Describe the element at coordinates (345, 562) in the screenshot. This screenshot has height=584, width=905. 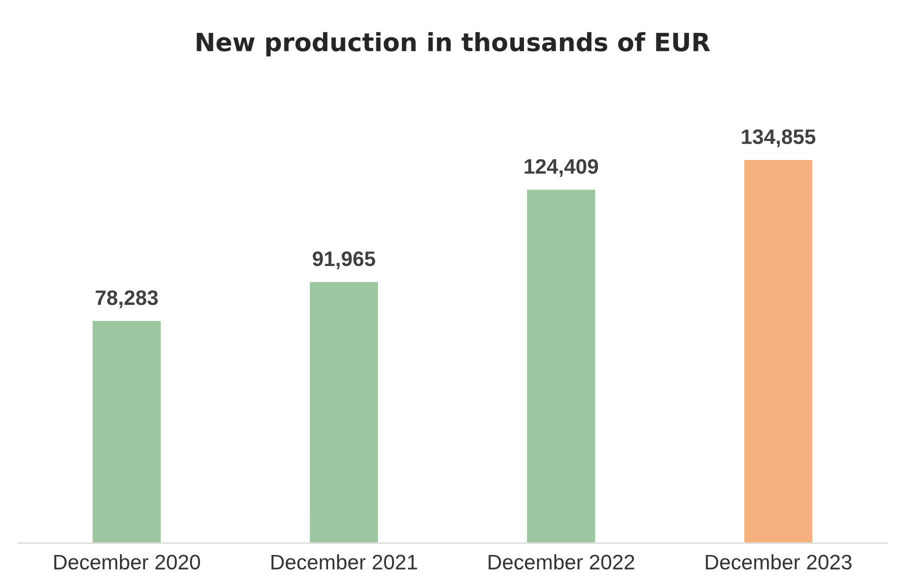
I see `x-tick-label: December 2021` at that location.